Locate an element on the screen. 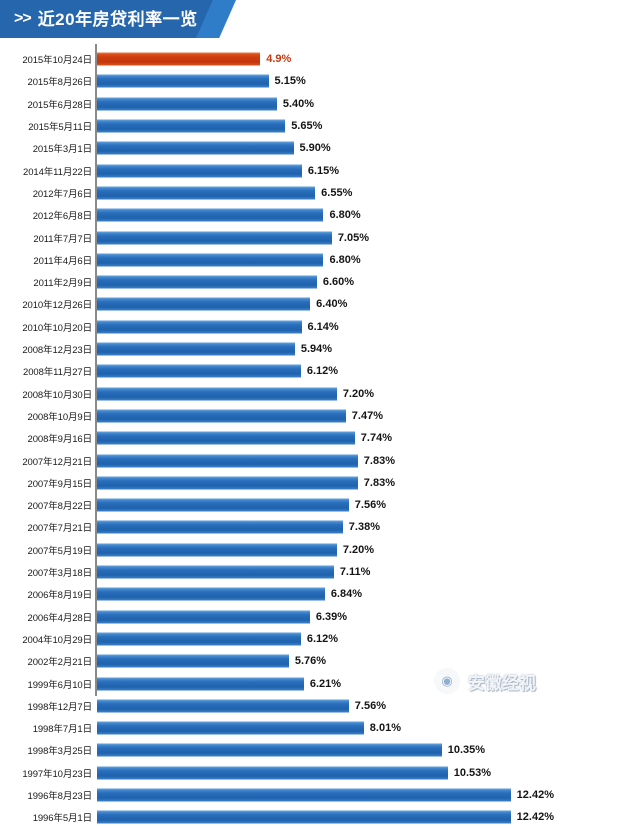 The height and width of the screenshot is (828, 640). bar-value-label: 7.11% is located at coordinates (355, 572).